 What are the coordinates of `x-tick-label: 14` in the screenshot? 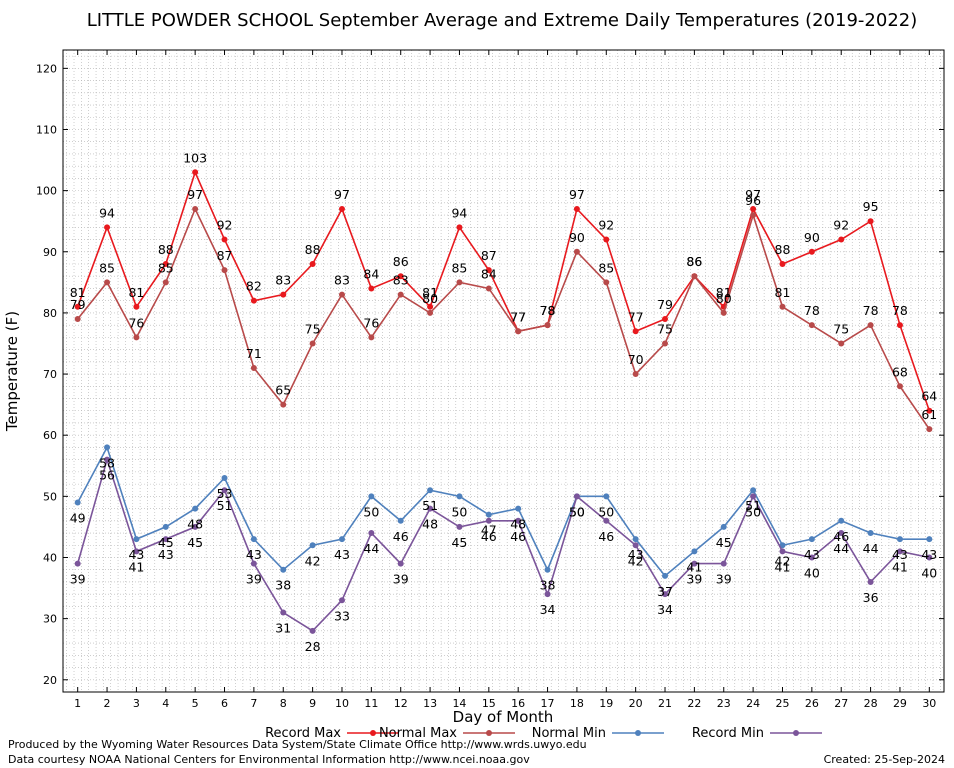 It's located at (459, 703).